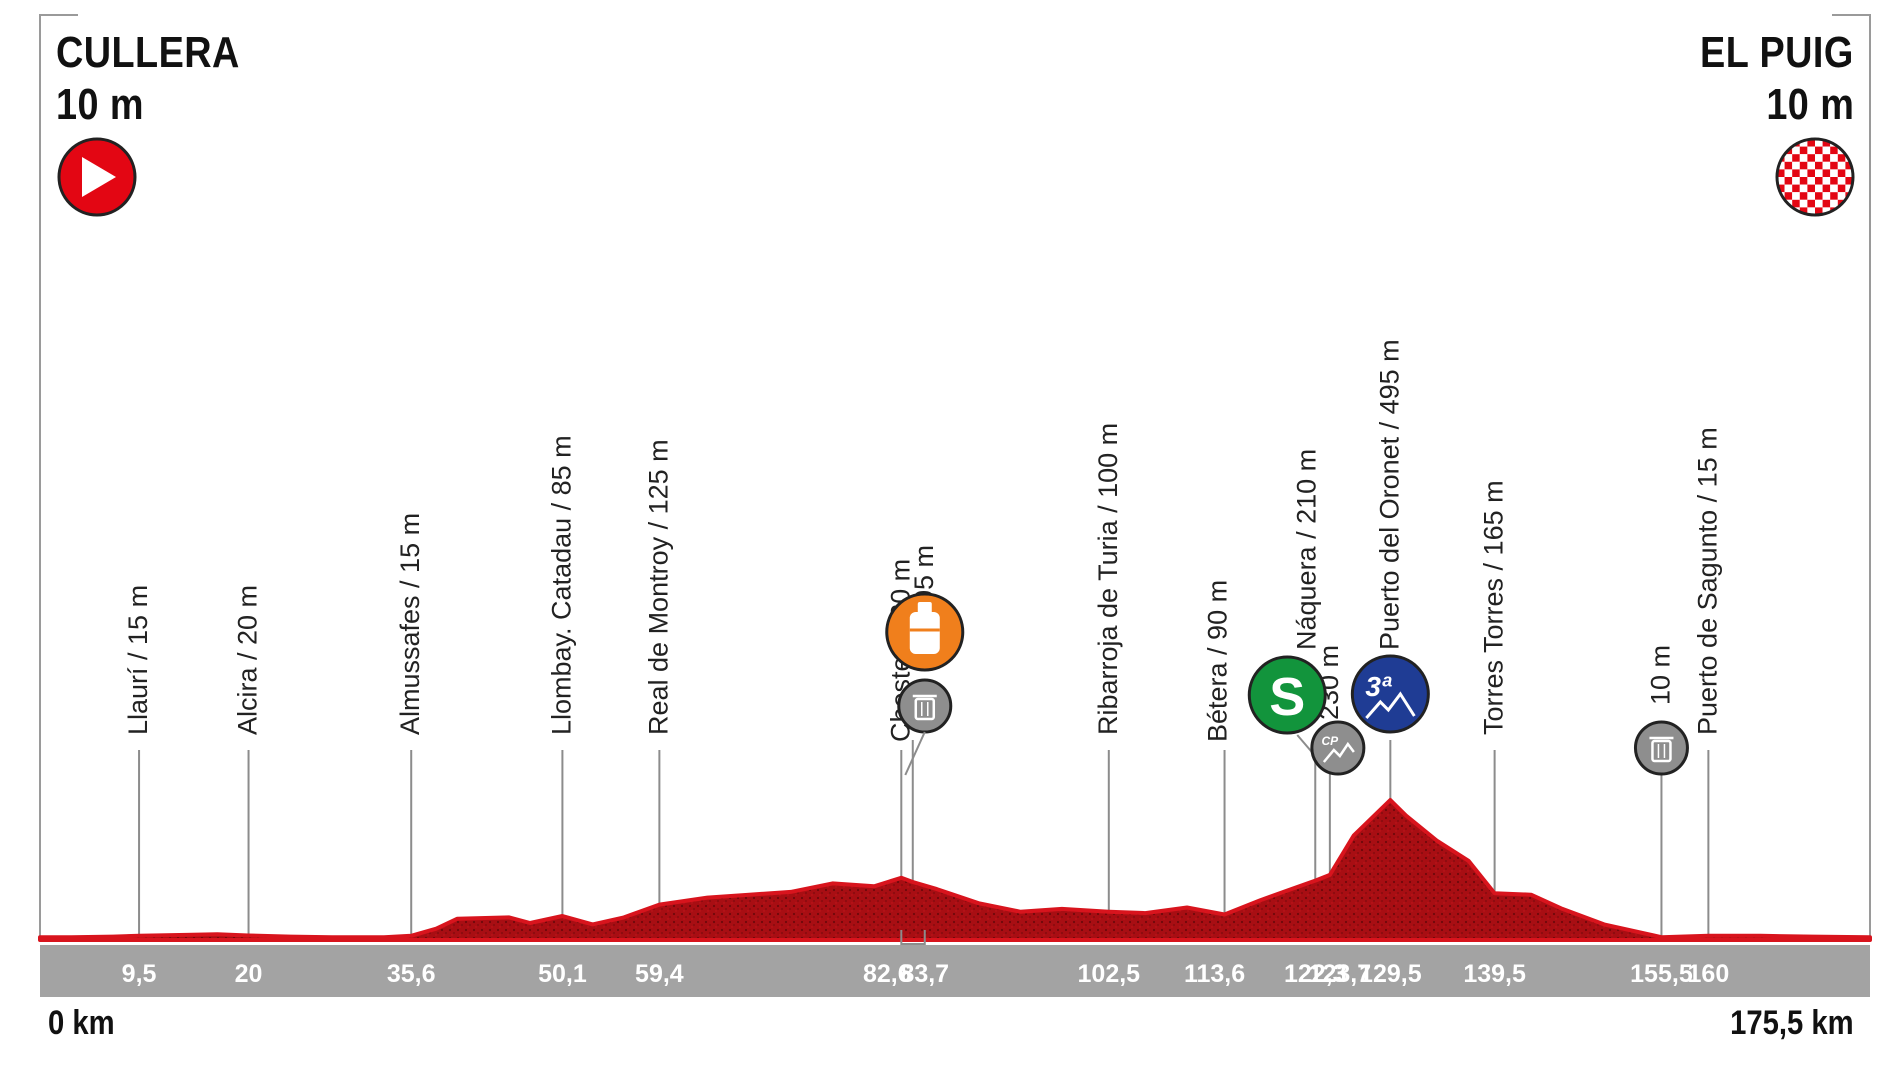 The width and height of the screenshot is (1900, 1074). I want to click on waypoint-label: Llaurí / 15 m, so click(138, 660).